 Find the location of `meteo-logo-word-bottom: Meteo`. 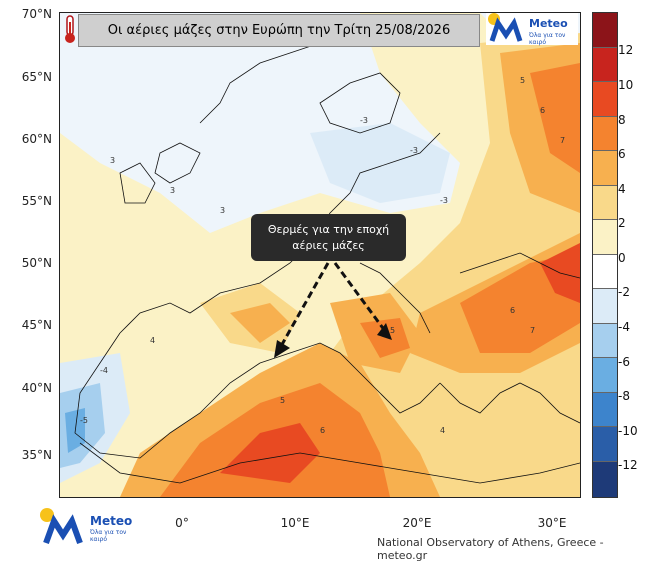

meteo-logo-word-bottom: Meteo is located at coordinates (111, 521).